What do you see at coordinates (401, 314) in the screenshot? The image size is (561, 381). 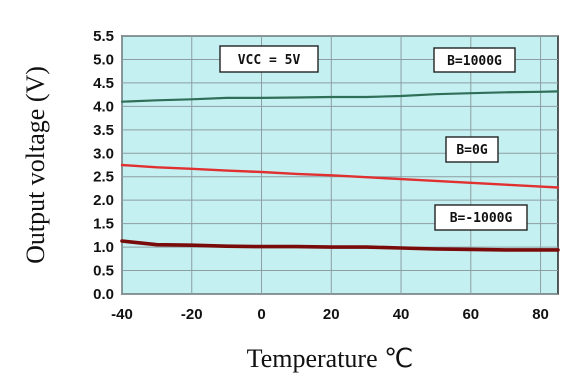 I see `x-tick-label: 40` at bounding box center [401, 314].